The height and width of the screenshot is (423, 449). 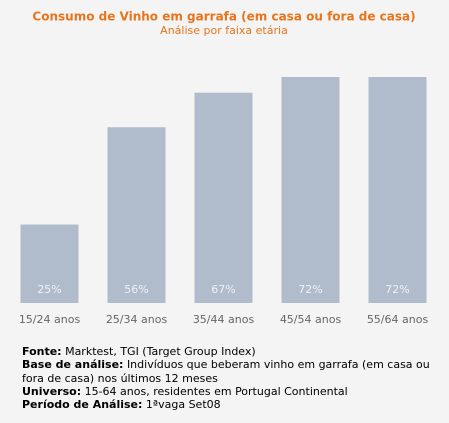 I want to click on value-label: 67%, so click(x=223, y=289).